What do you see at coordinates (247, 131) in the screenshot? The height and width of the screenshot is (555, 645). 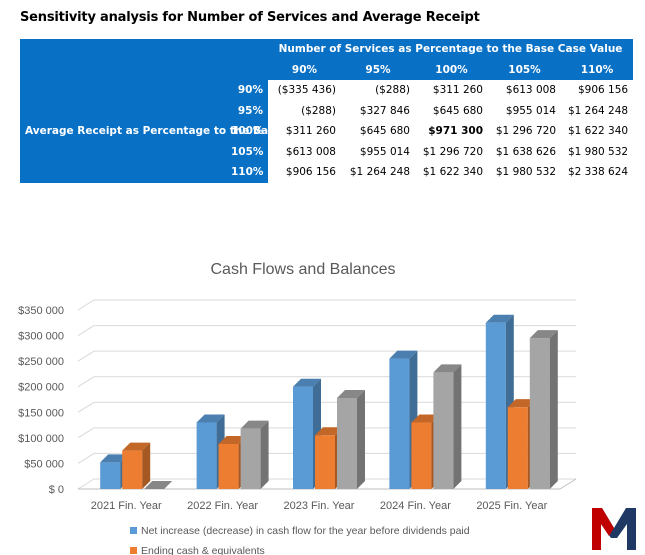 I see `row-header: 100%` at bounding box center [247, 131].